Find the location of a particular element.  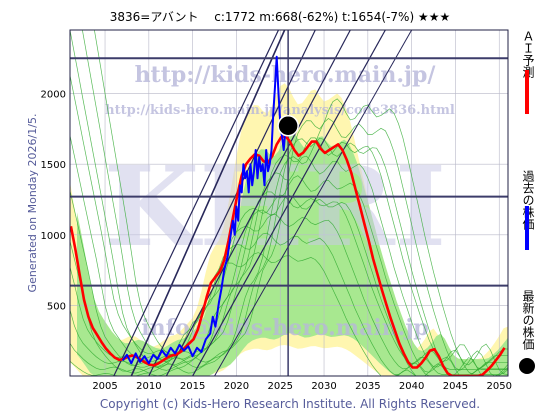

x-tick-2050: 2050 is located at coordinates (499, 386).